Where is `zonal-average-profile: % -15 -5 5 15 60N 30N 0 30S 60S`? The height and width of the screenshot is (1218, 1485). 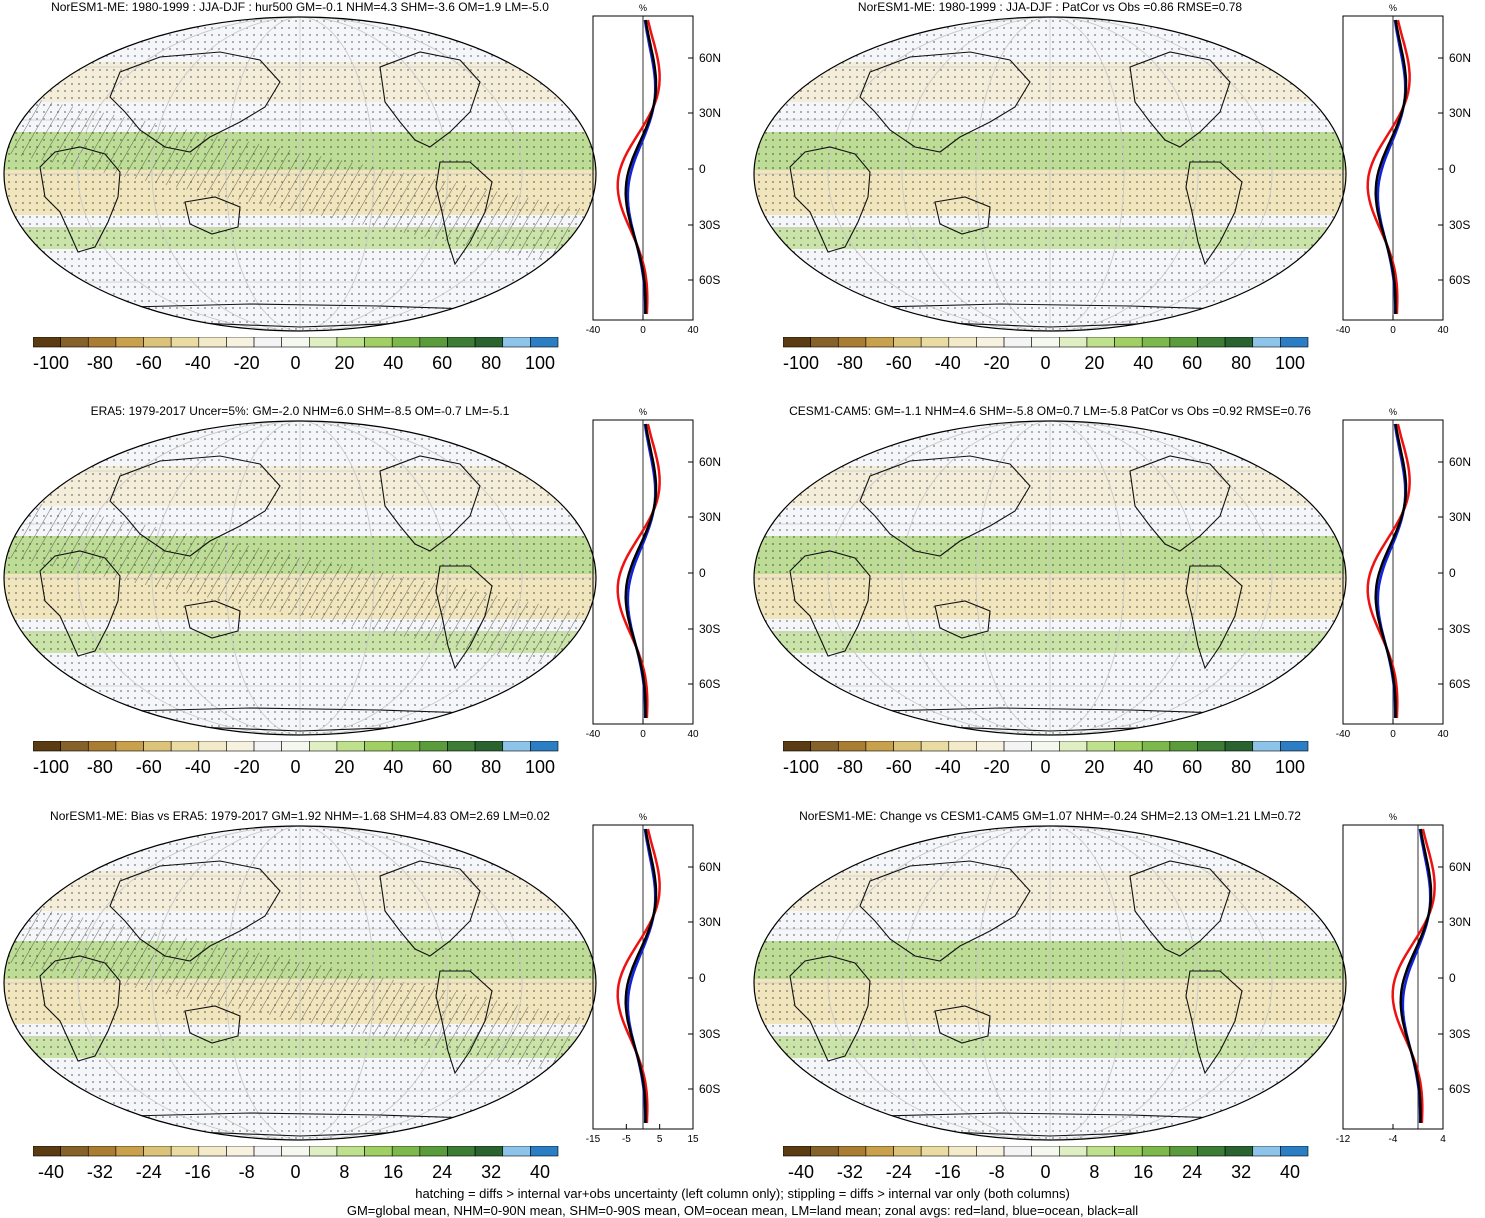
zonal-average-profile: % -15 -5 5 15 60N 30N 0 30S 60S is located at coordinates (653, 978).